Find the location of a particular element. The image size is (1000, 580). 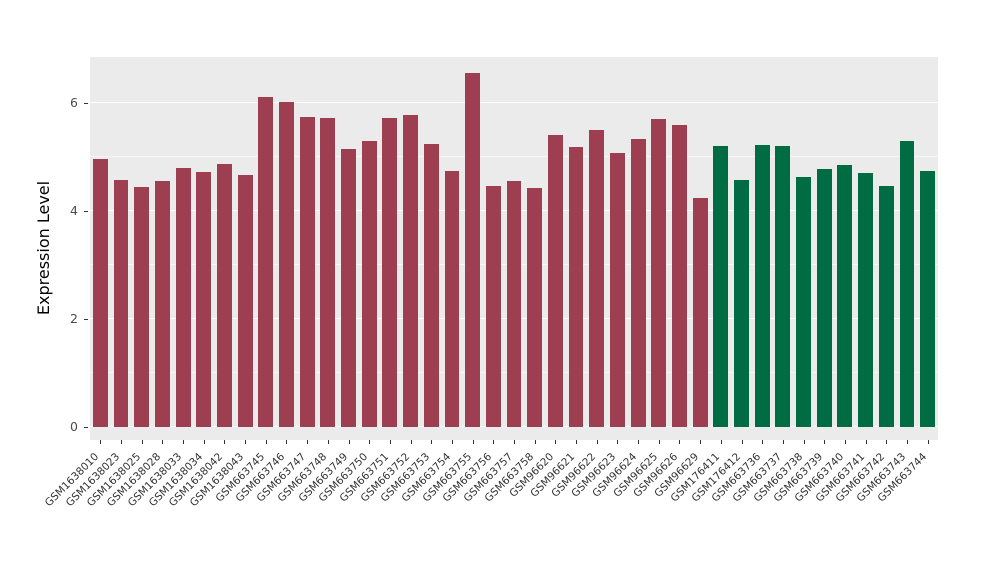

y-tick-label: 6 is located at coordinates (74, 102).